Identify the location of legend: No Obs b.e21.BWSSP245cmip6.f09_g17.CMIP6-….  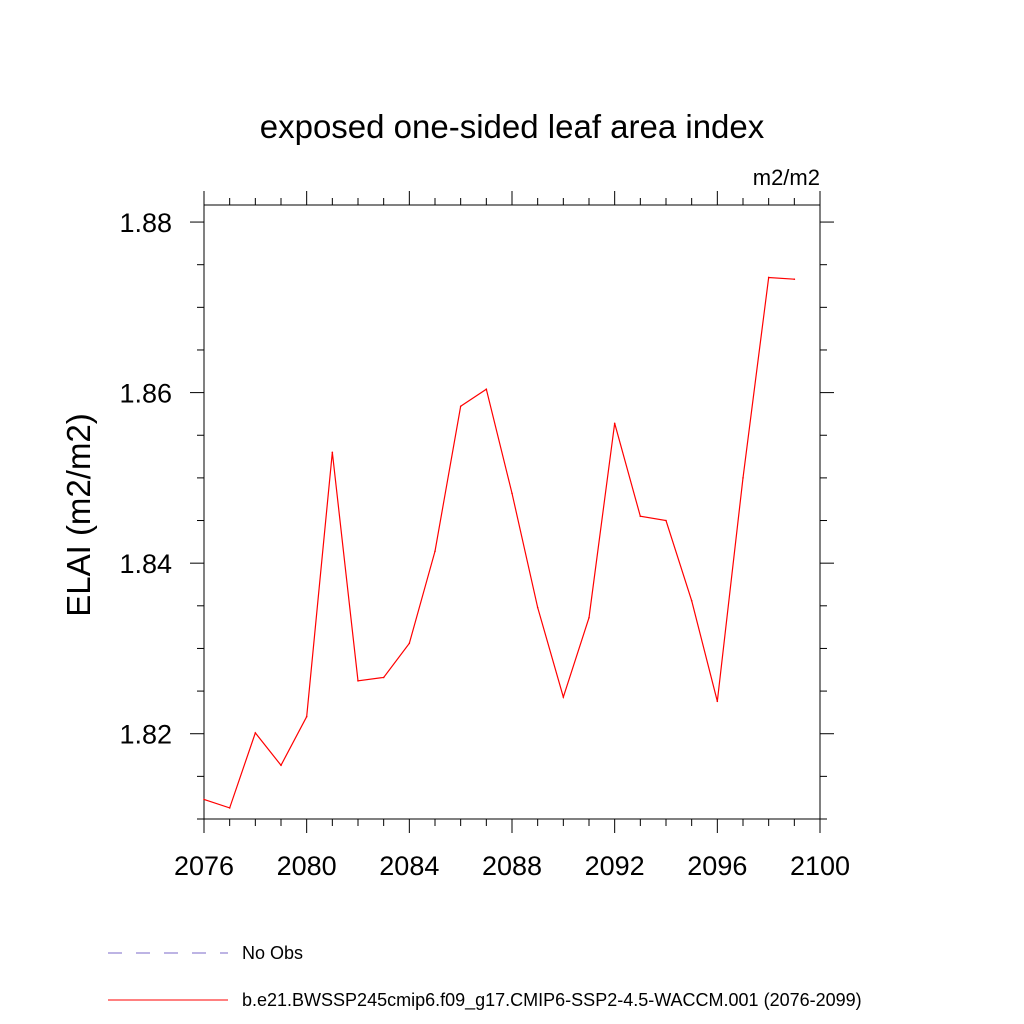
(485, 977).